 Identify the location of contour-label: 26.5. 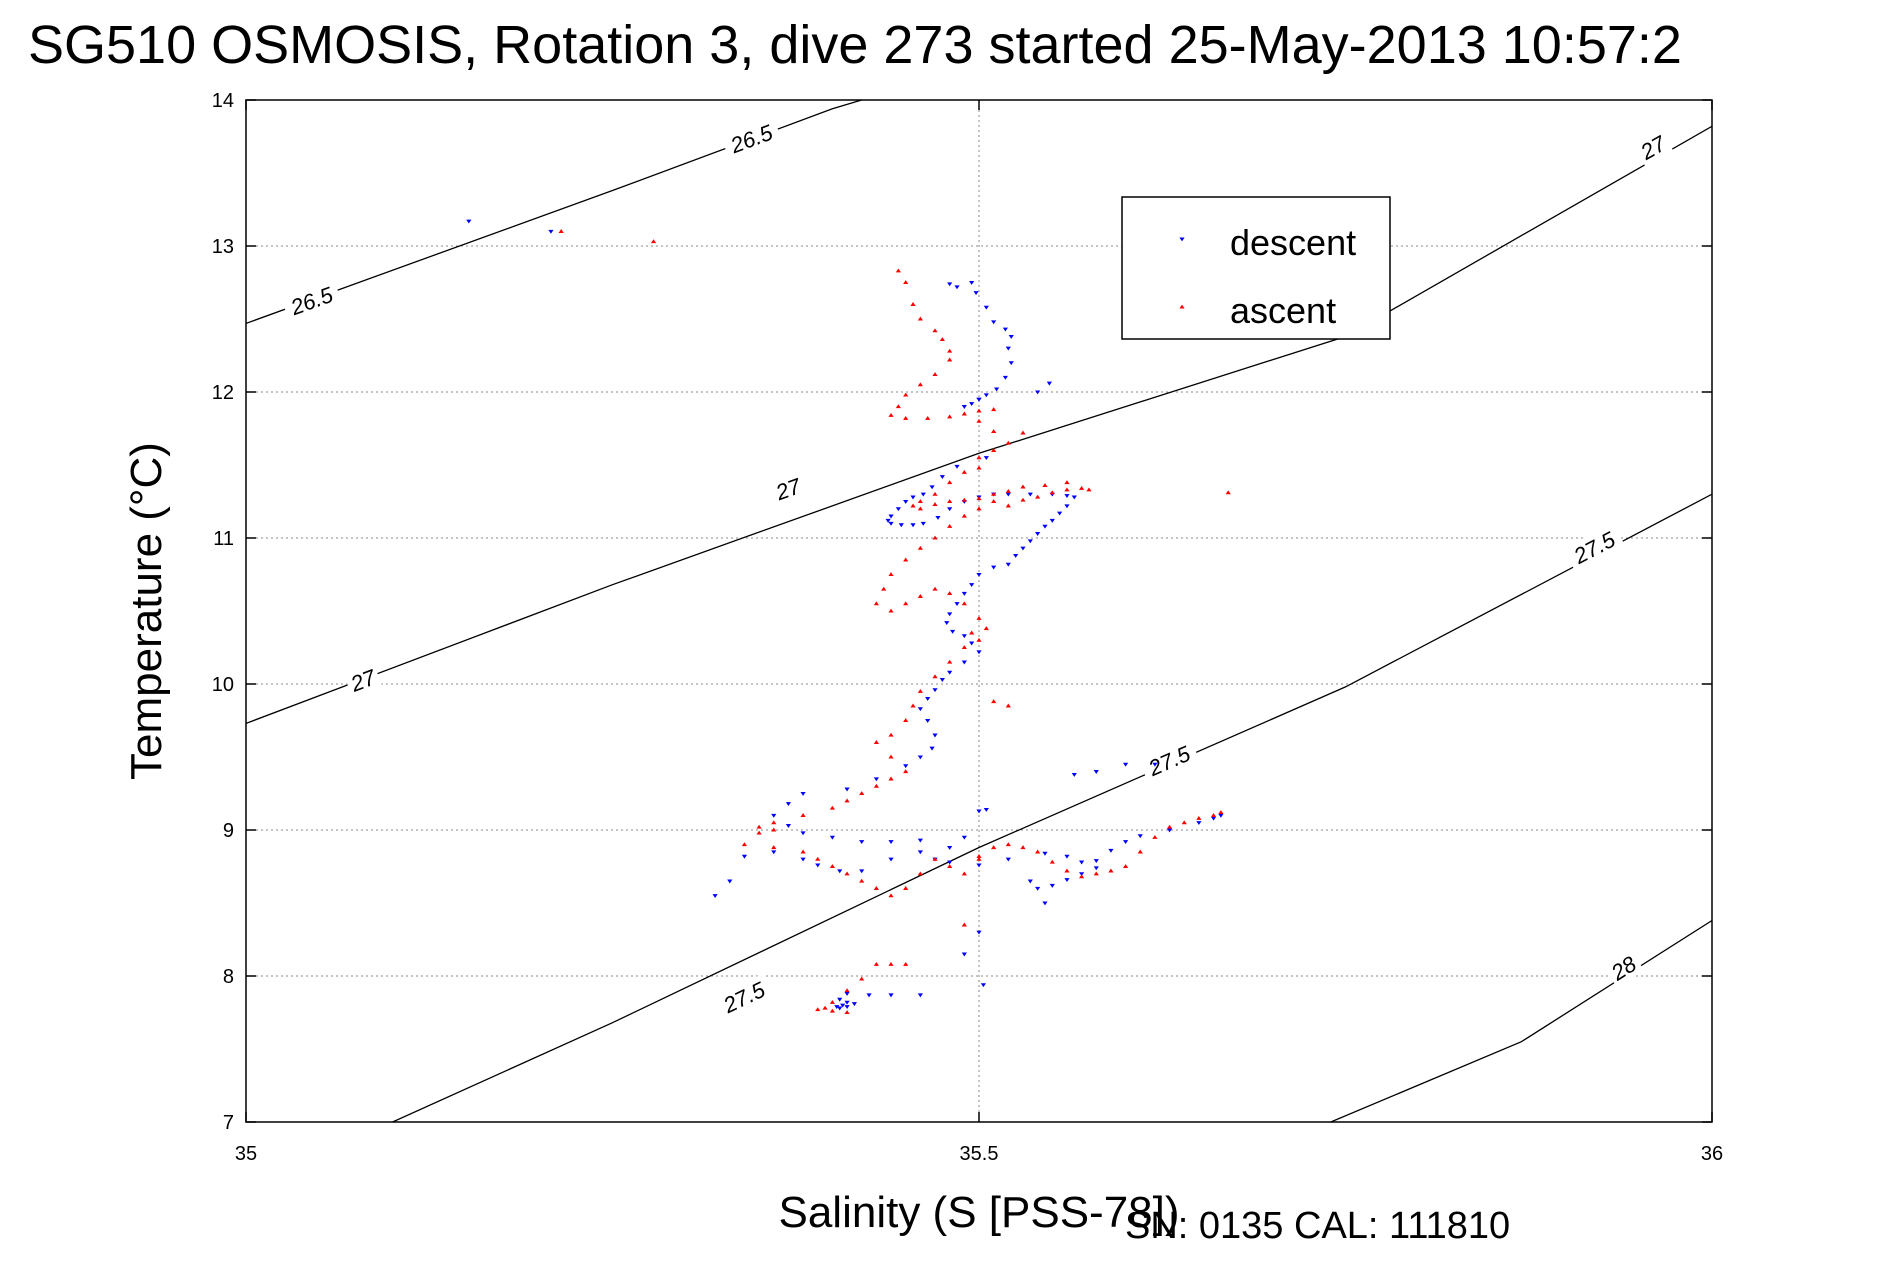
(751, 139).